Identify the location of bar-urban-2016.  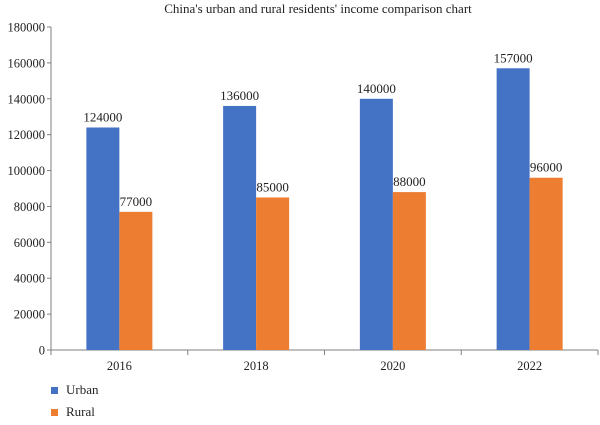
(103, 238).